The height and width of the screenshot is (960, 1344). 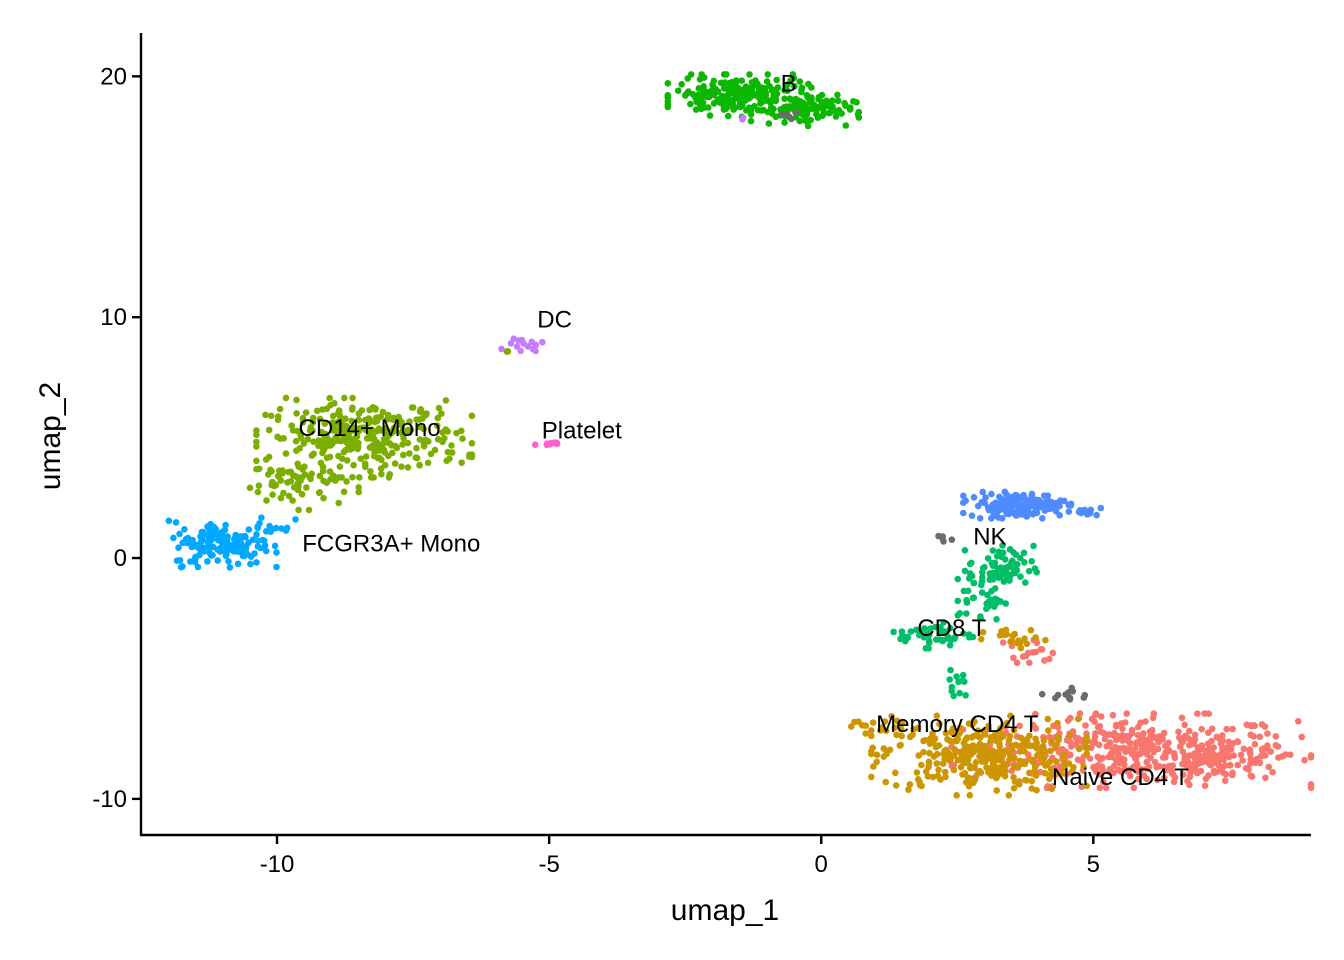 I want to click on x-tick-label: 0, so click(x=821, y=864).